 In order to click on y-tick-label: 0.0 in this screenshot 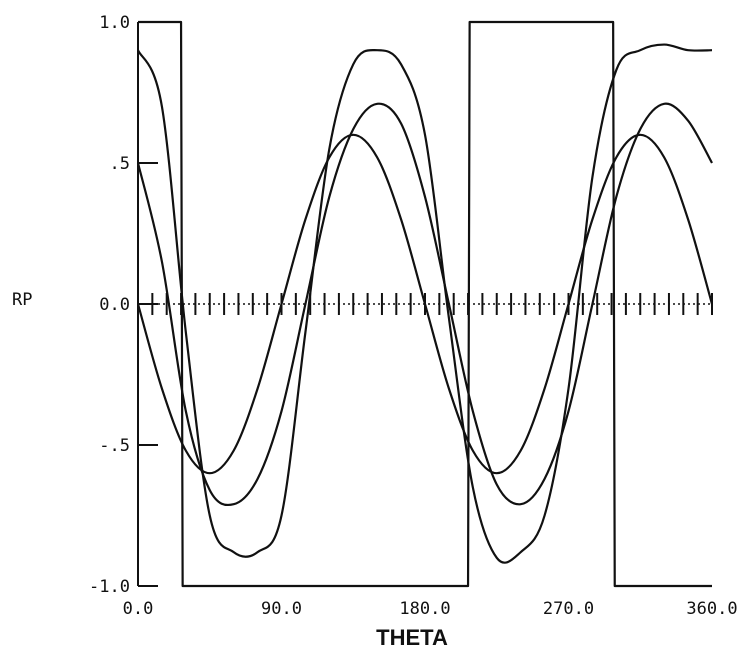, I will do `click(114, 305)`.